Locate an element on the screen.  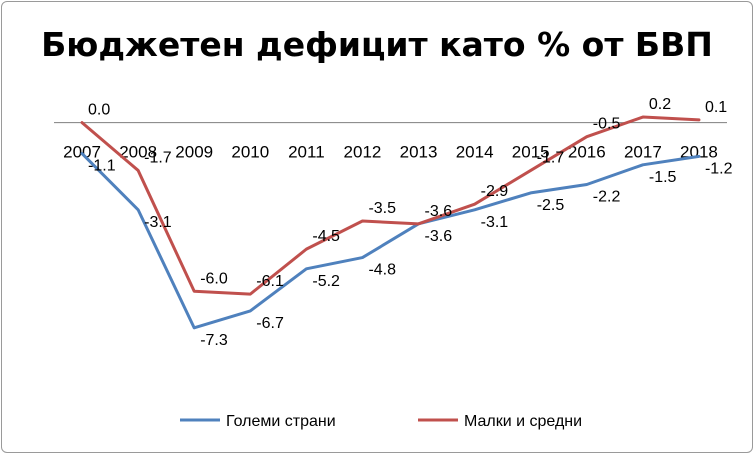
legend-label: Малки и средни is located at coordinates (523, 421).